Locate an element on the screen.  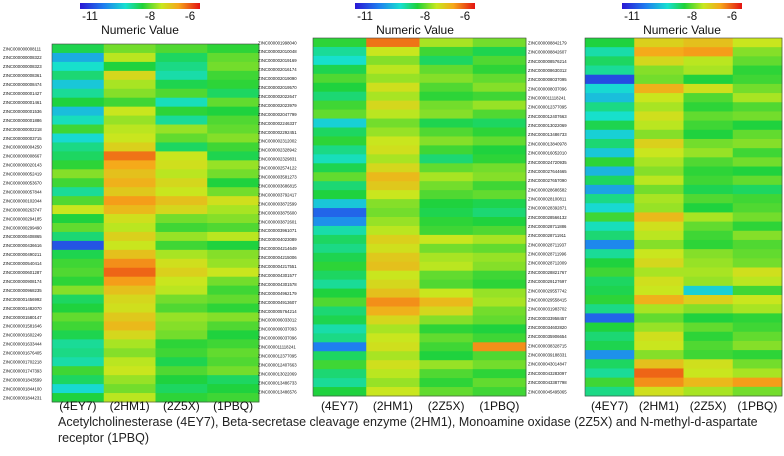
row-label: ZINC000028711937 is located at coordinates (547, 244).